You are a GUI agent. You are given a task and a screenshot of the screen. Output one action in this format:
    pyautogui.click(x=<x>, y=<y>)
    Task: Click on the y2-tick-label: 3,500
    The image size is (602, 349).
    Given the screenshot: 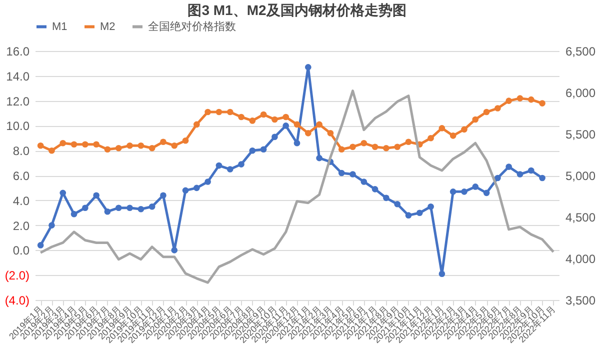 What is the action you would take?
    pyautogui.click(x=581, y=301)
    